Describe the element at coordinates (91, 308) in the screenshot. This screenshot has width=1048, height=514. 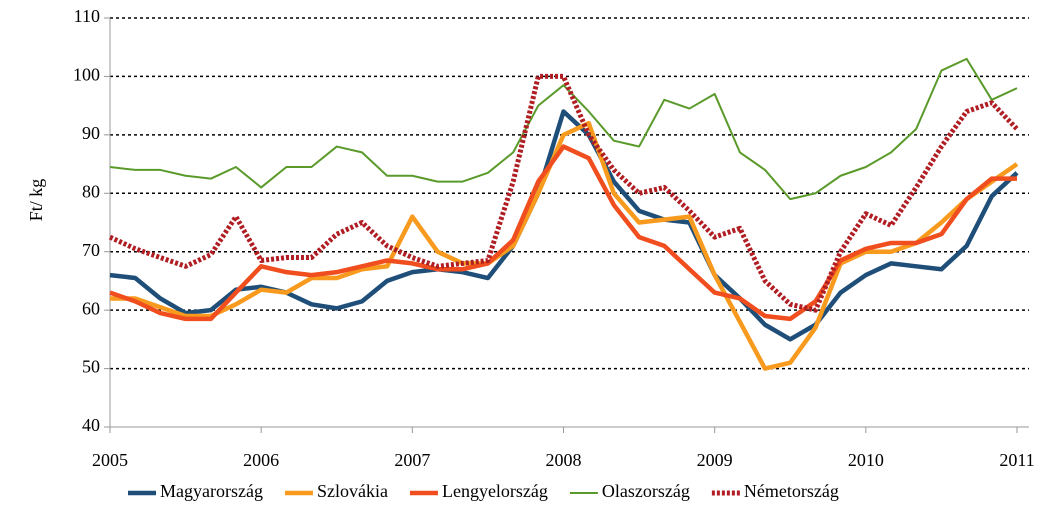
I see `y-tick-label: 60` at that location.